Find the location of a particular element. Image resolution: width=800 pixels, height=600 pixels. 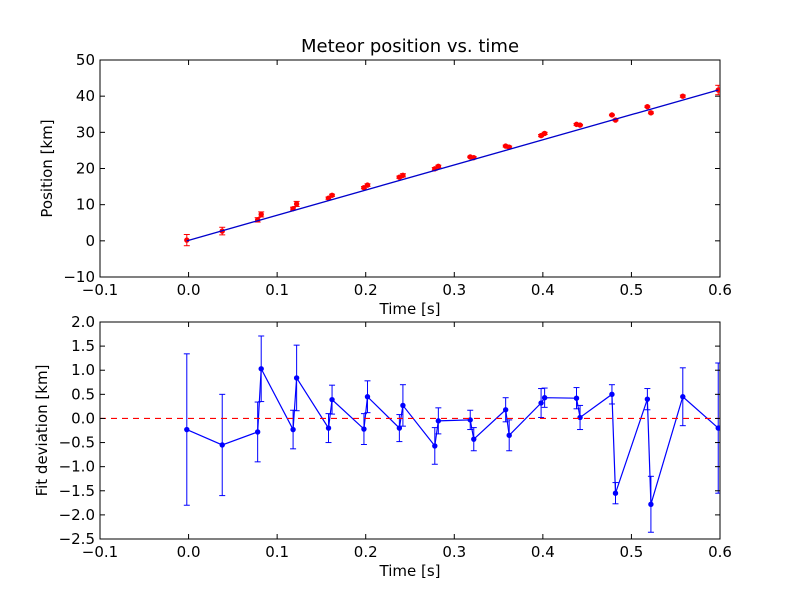

panel2-x-tick-label: 0.3 is located at coordinates (454, 552).